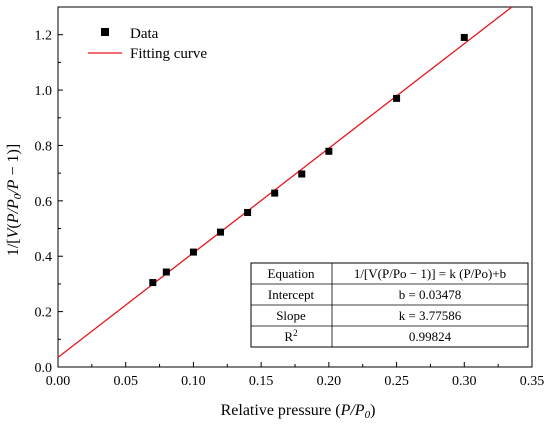 The width and height of the screenshot is (550, 425). What do you see at coordinates (261, 381) in the screenshot?
I see `x-tick-label: 0.15` at bounding box center [261, 381].